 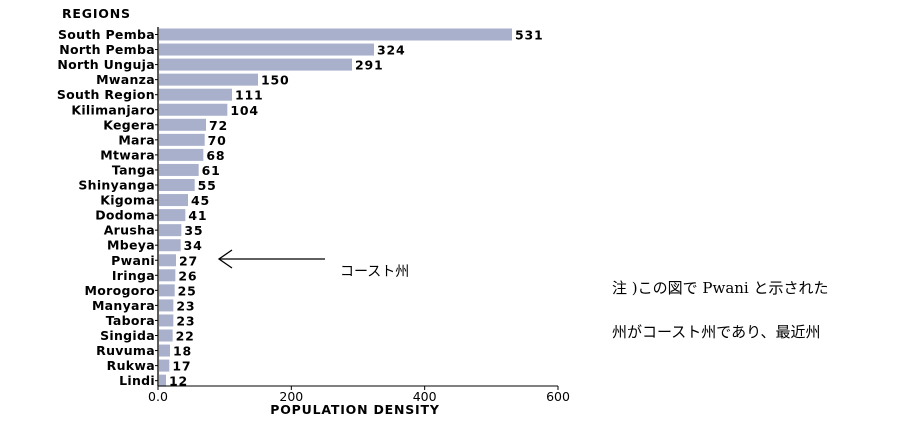 I want to click on category-label: South Region, so click(x=106, y=94).